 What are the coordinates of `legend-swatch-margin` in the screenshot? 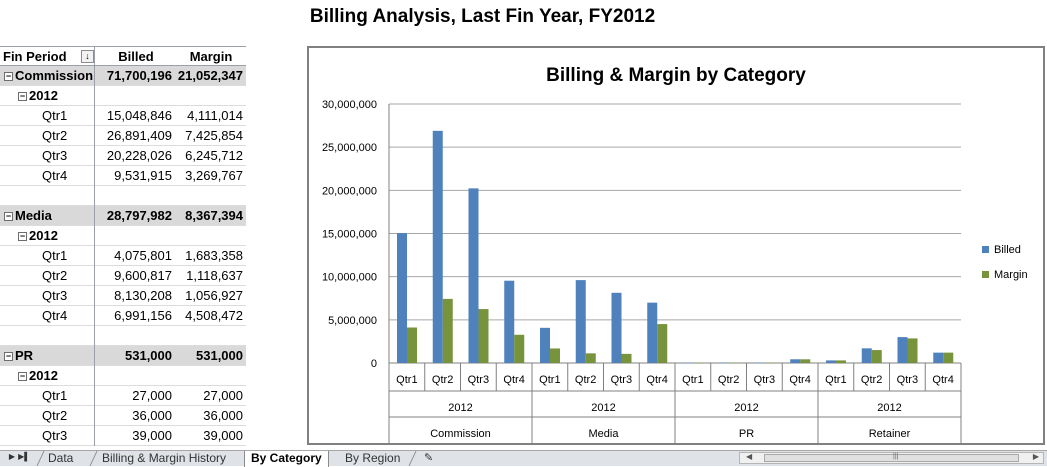 It's located at (985, 274).